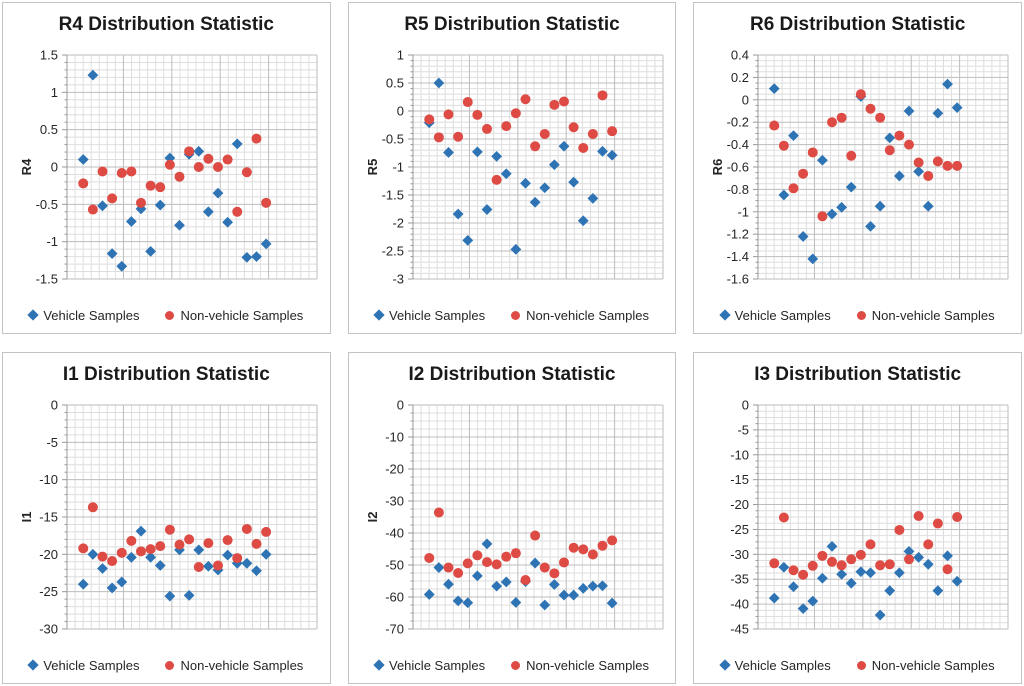 This screenshot has width=1024, height=686. What do you see at coordinates (512, 24) in the screenshot?
I see `chart-title-r5: R5 Distribution Statistic` at bounding box center [512, 24].